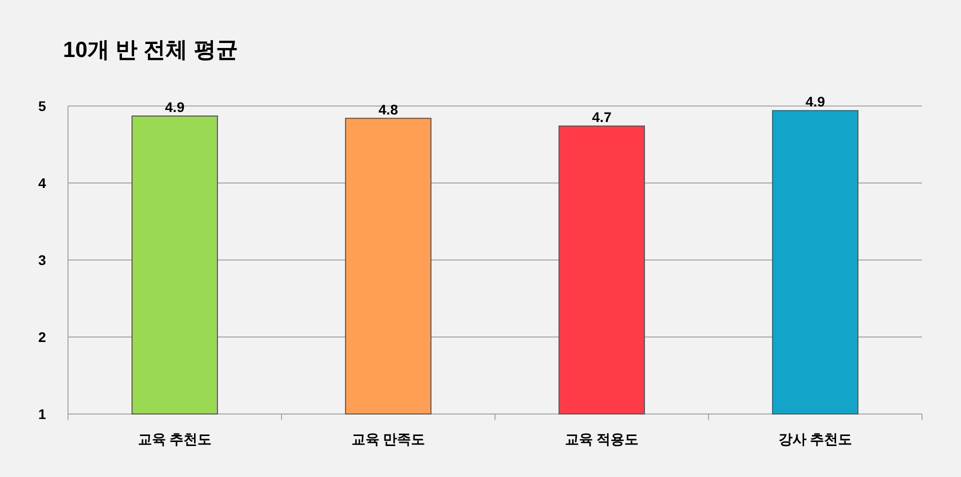 The image size is (961, 477). I want to click on x-tick-label: 교육 만족도, so click(388, 439).